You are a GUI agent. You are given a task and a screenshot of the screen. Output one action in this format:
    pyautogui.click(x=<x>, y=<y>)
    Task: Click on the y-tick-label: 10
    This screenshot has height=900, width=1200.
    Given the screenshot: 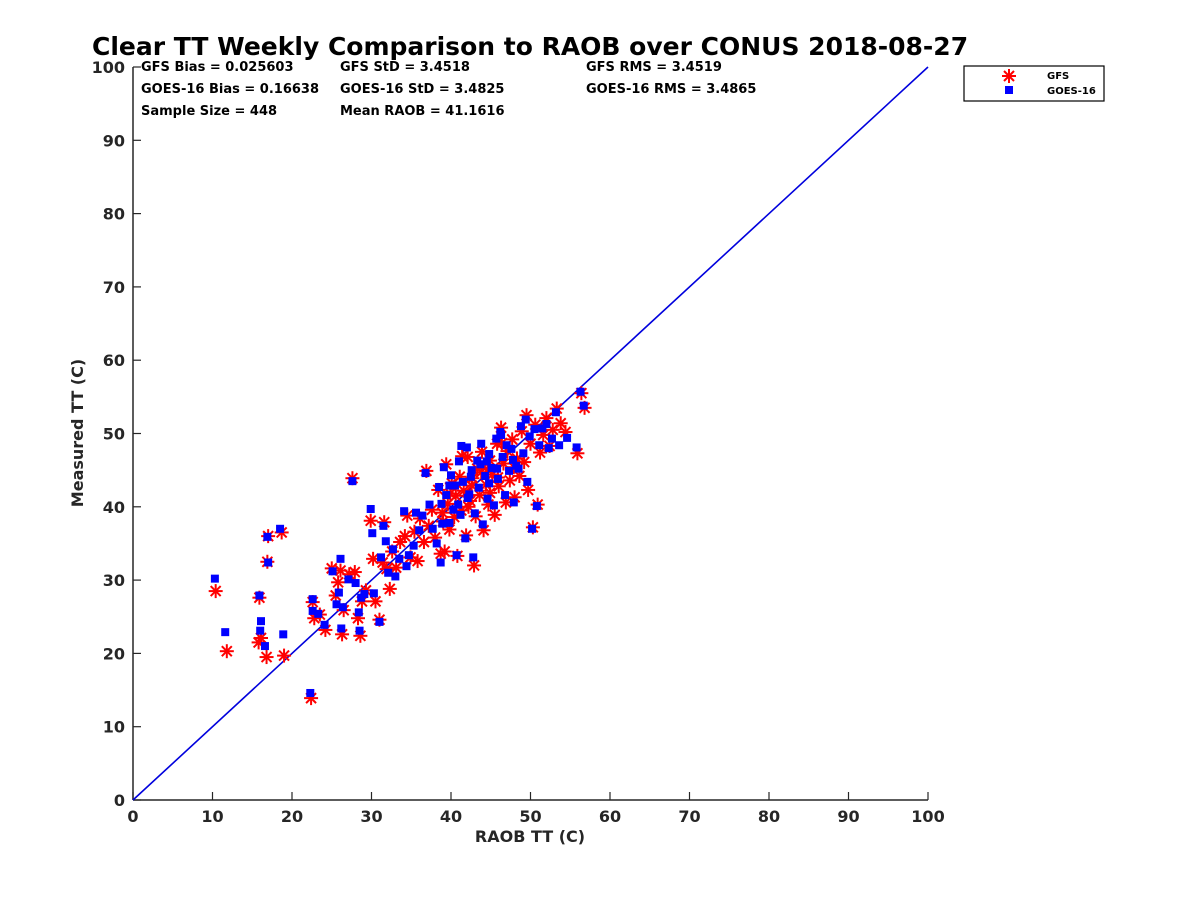 What is the action you would take?
    pyautogui.click(x=114, y=727)
    